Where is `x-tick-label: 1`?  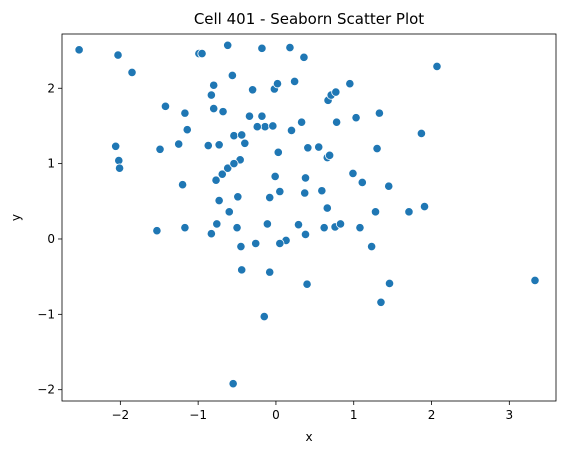 x-tick-label: 1 is located at coordinates (354, 415).